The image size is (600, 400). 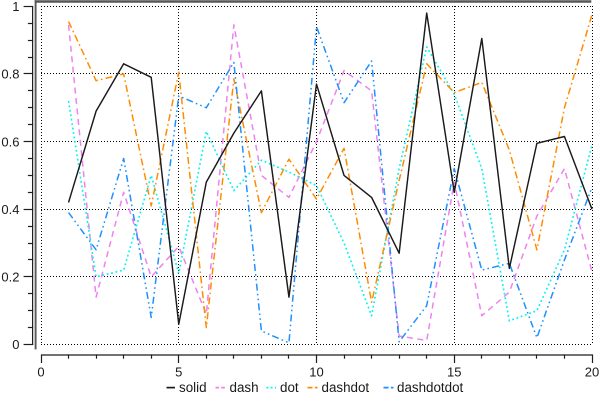 What do you see at coordinates (430, 387) in the screenshot?
I see `svg-text: dashdotdot` at bounding box center [430, 387].